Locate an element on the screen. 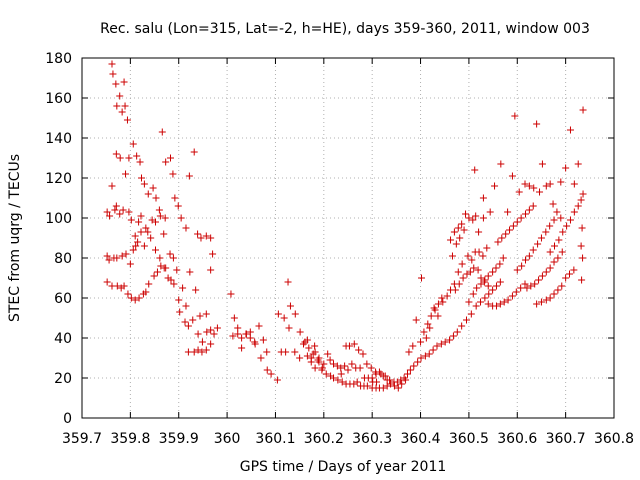 Image resolution: width=640 pixels, height=480 pixels. y-tick-label: 180 is located at coordinates (58, 59).